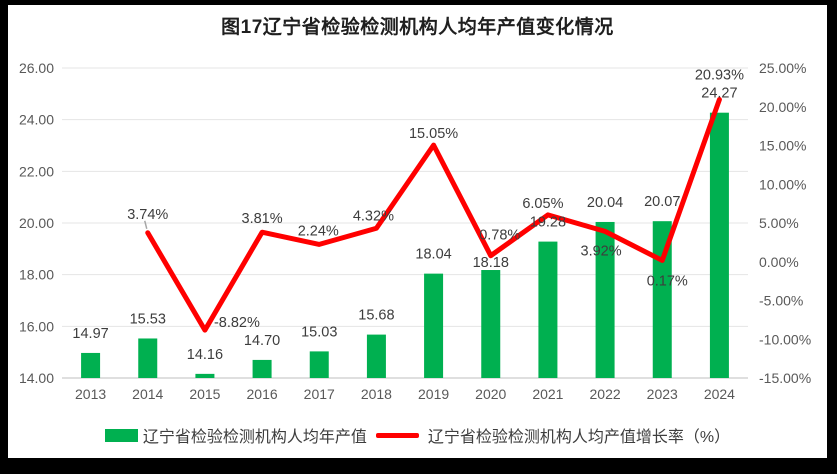 The height and width of the screenshot is (474, 837). I want to click on line-value-label: 15.05%, so click(433, 134).